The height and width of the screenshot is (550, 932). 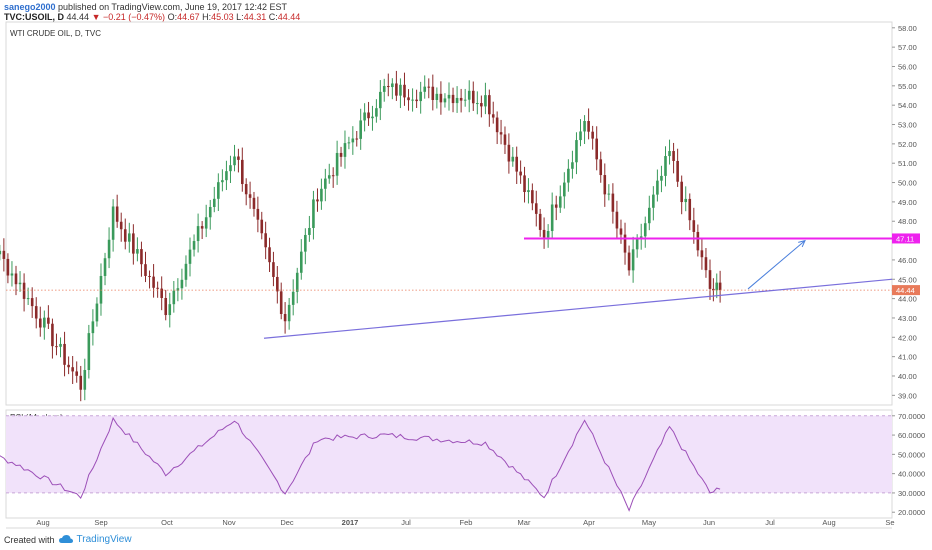 I want to click on price-tick-label: 49.00, so click(x=907, y=202).